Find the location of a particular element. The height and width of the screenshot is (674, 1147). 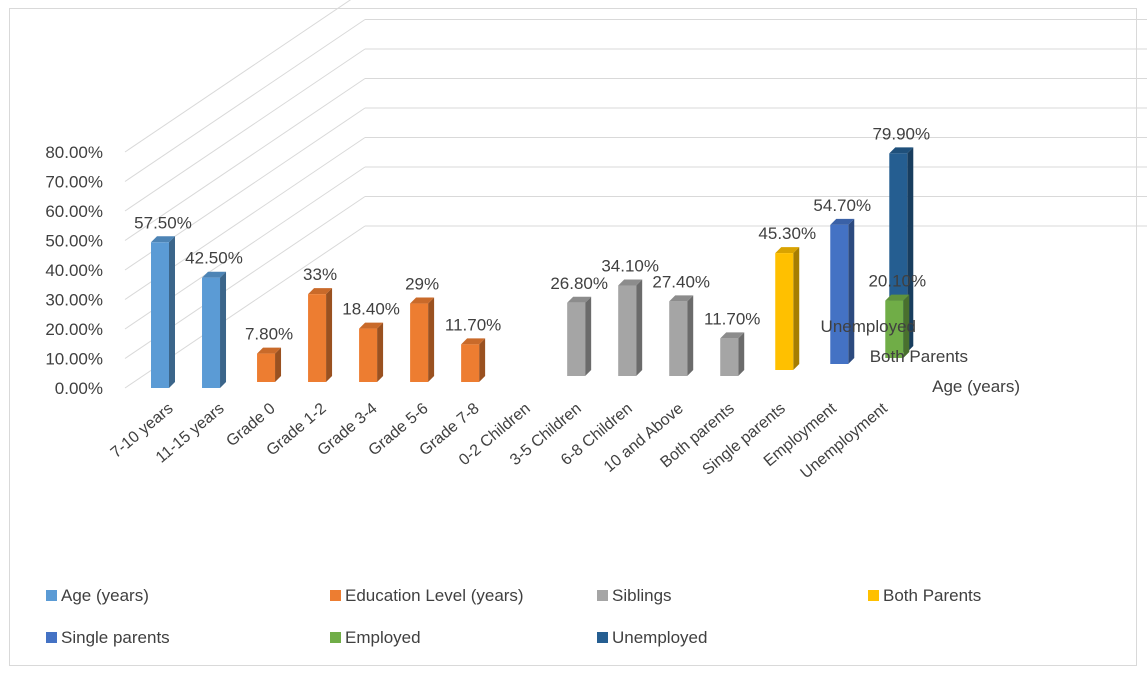

y-tick-label: 40.00% is located at coordinates (74, 270).